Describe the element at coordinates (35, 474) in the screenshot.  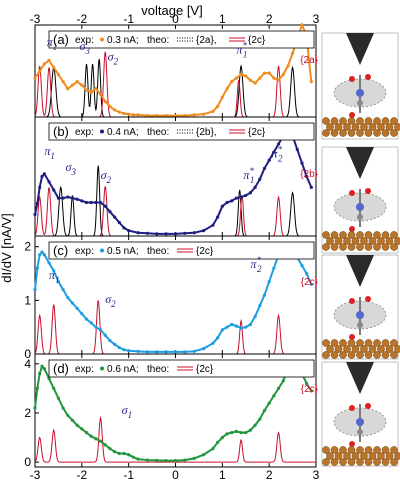
I see `x-tick-label-bottom: -3` at that location.